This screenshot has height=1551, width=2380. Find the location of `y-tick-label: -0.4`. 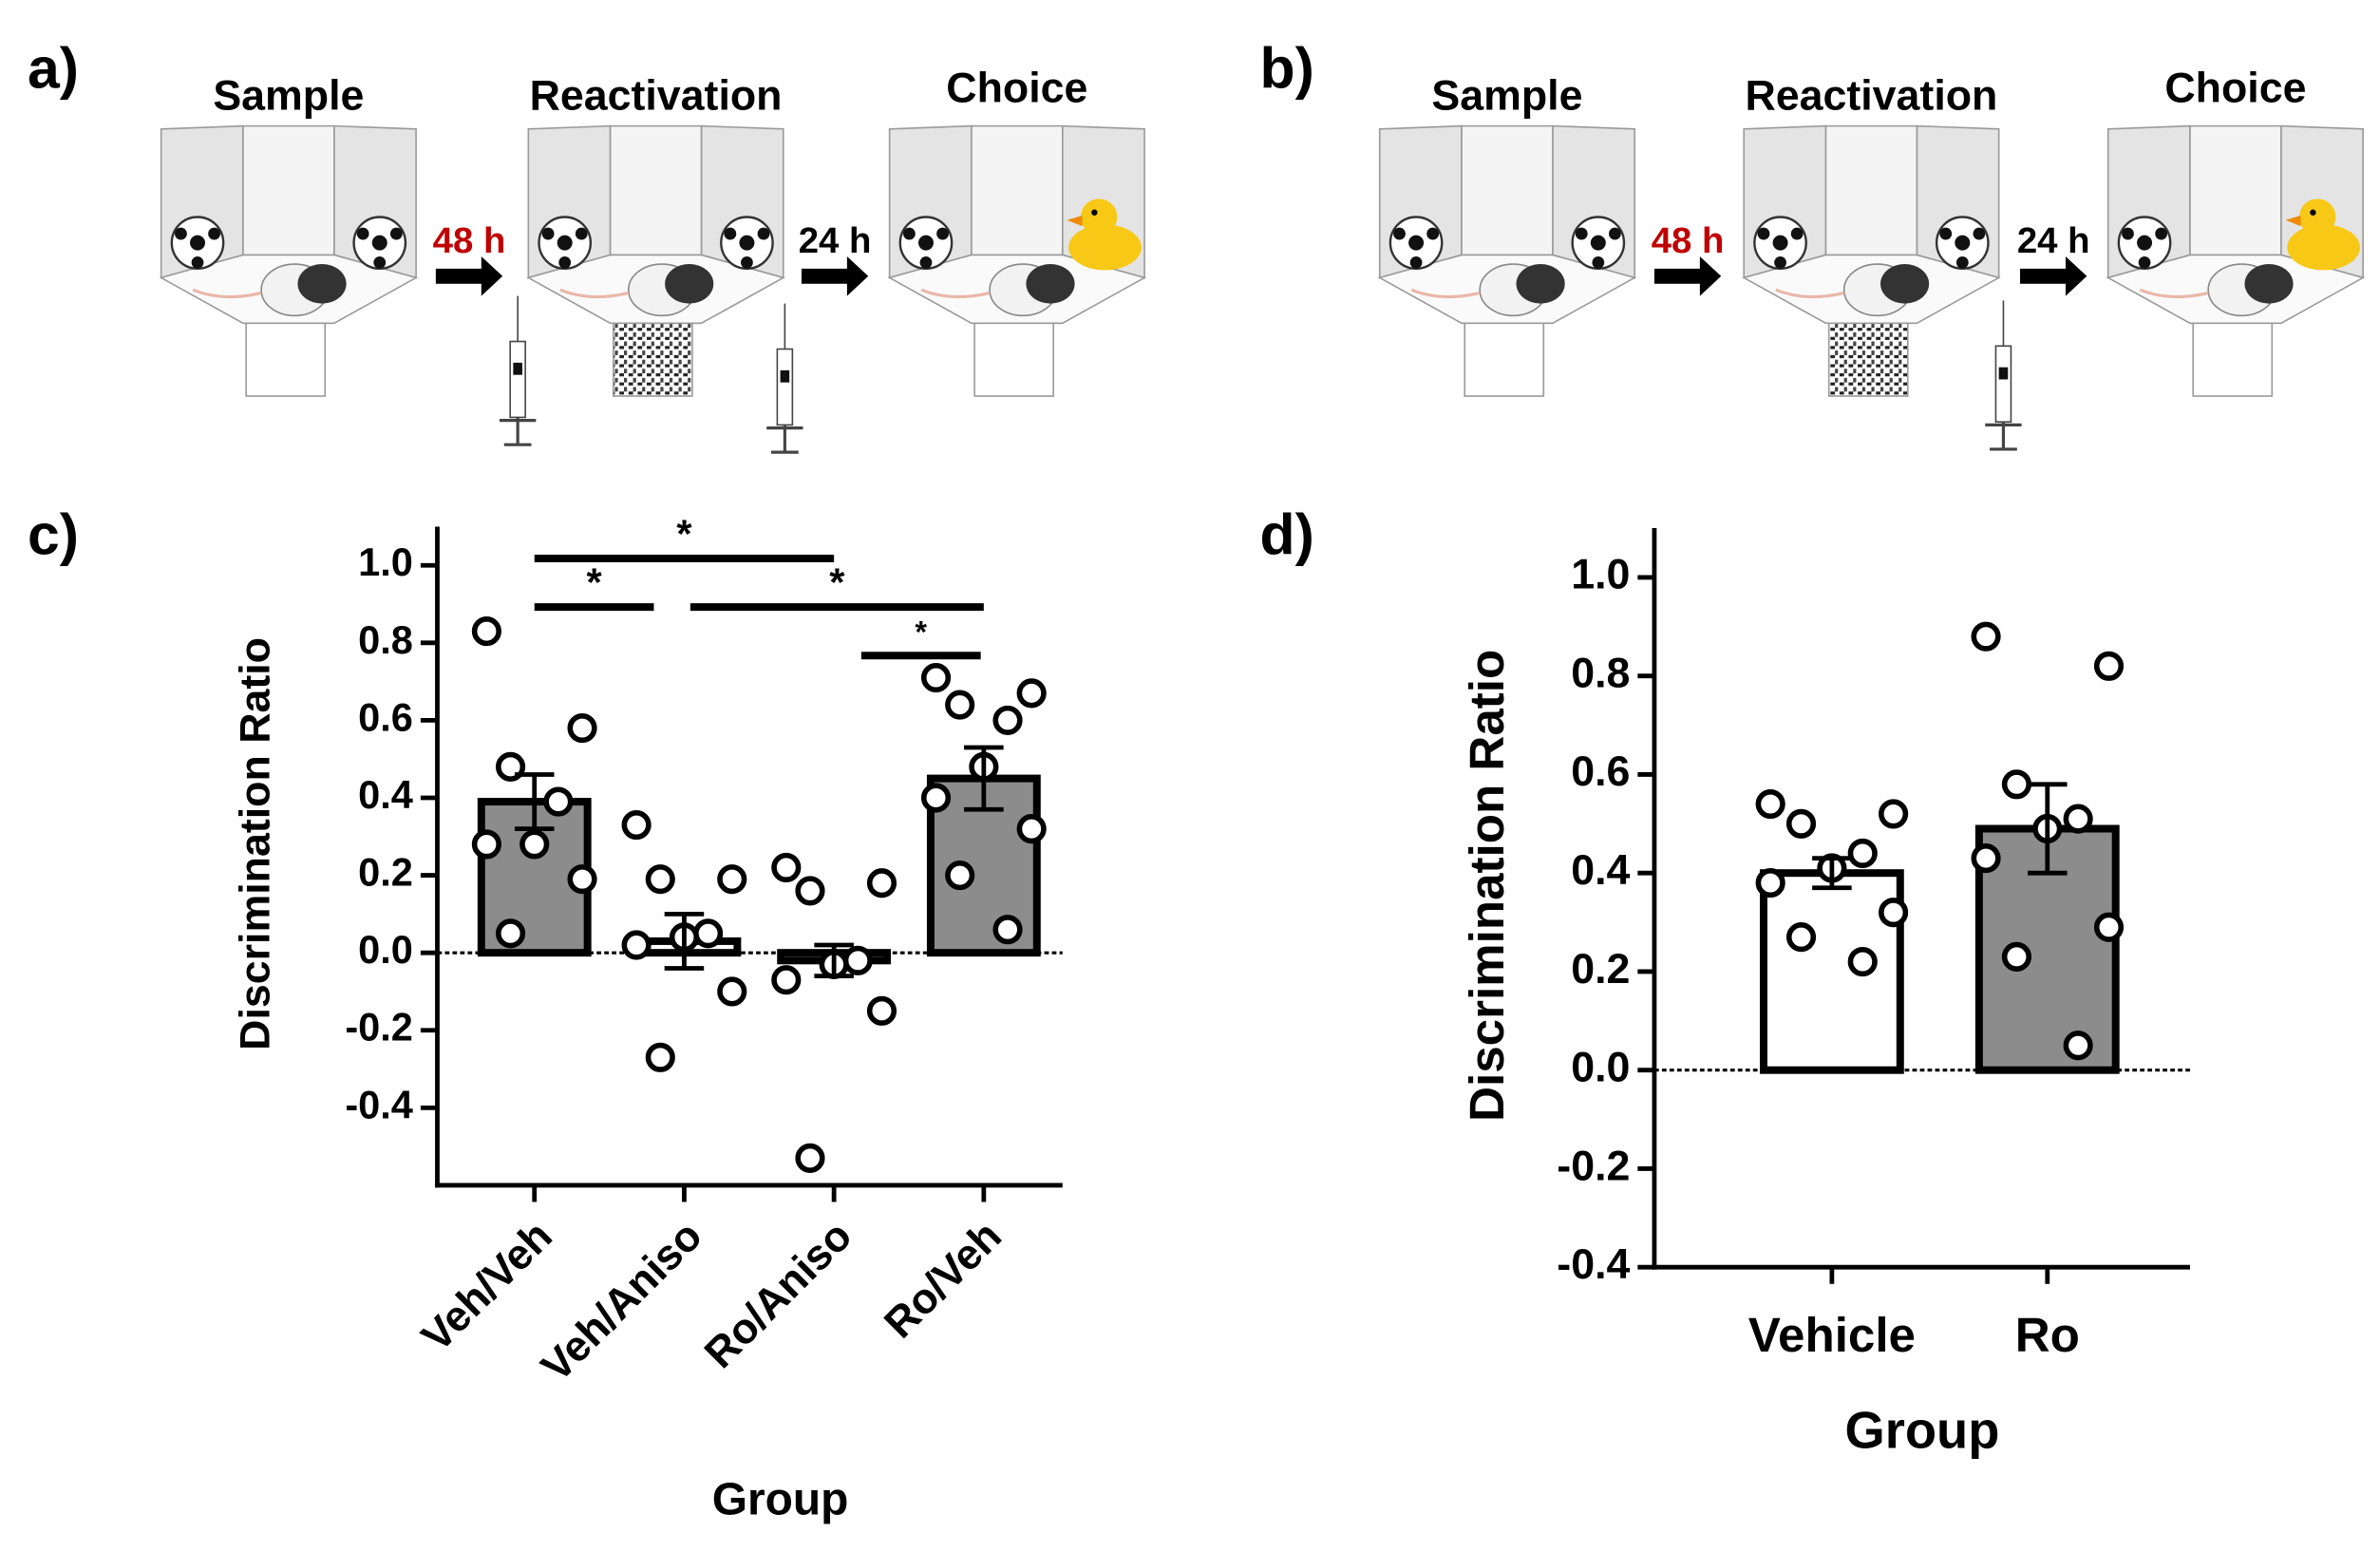

y-tick-label: -0.4 is located at coordinates (1594, 1264).